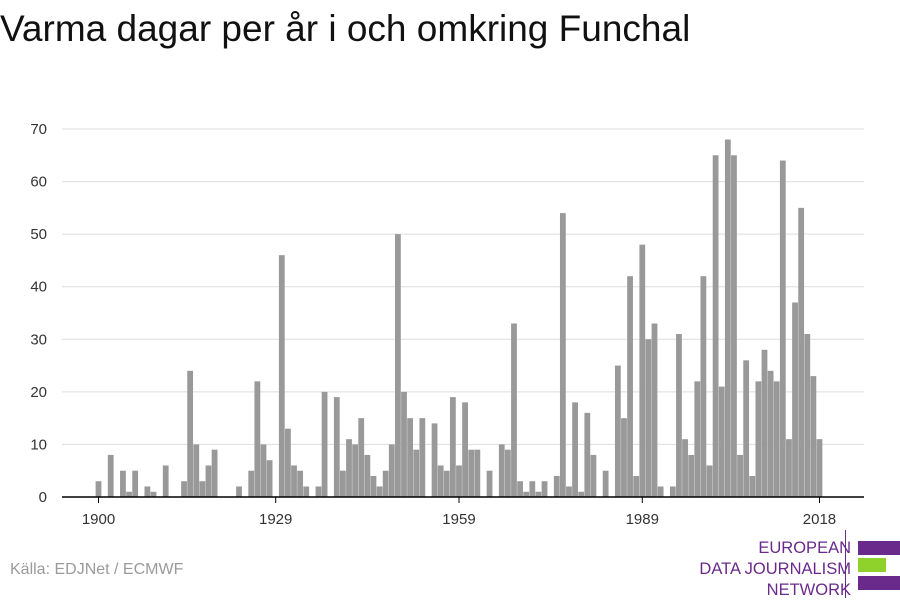 This screenshot has width=900, height=601. Describe the element at coordinates (458, 519) in the screenshot. I see `x-tick-label: 1959` at that location.